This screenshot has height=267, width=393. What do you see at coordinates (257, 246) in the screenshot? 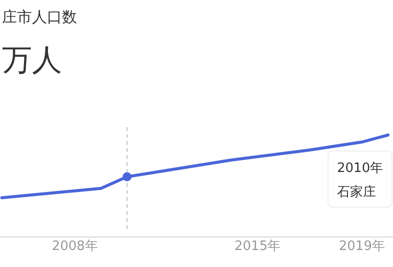
I see `x-tick-label: 2015年` at bounding box center [257, 246].